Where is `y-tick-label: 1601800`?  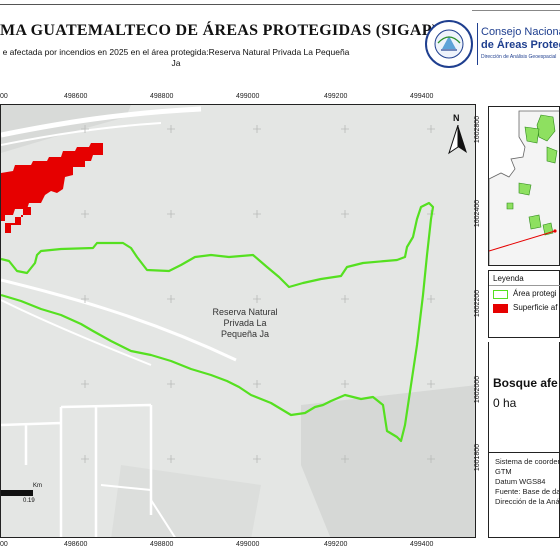
y-tick-label: 1601800 is located at coordinates (478, 457).